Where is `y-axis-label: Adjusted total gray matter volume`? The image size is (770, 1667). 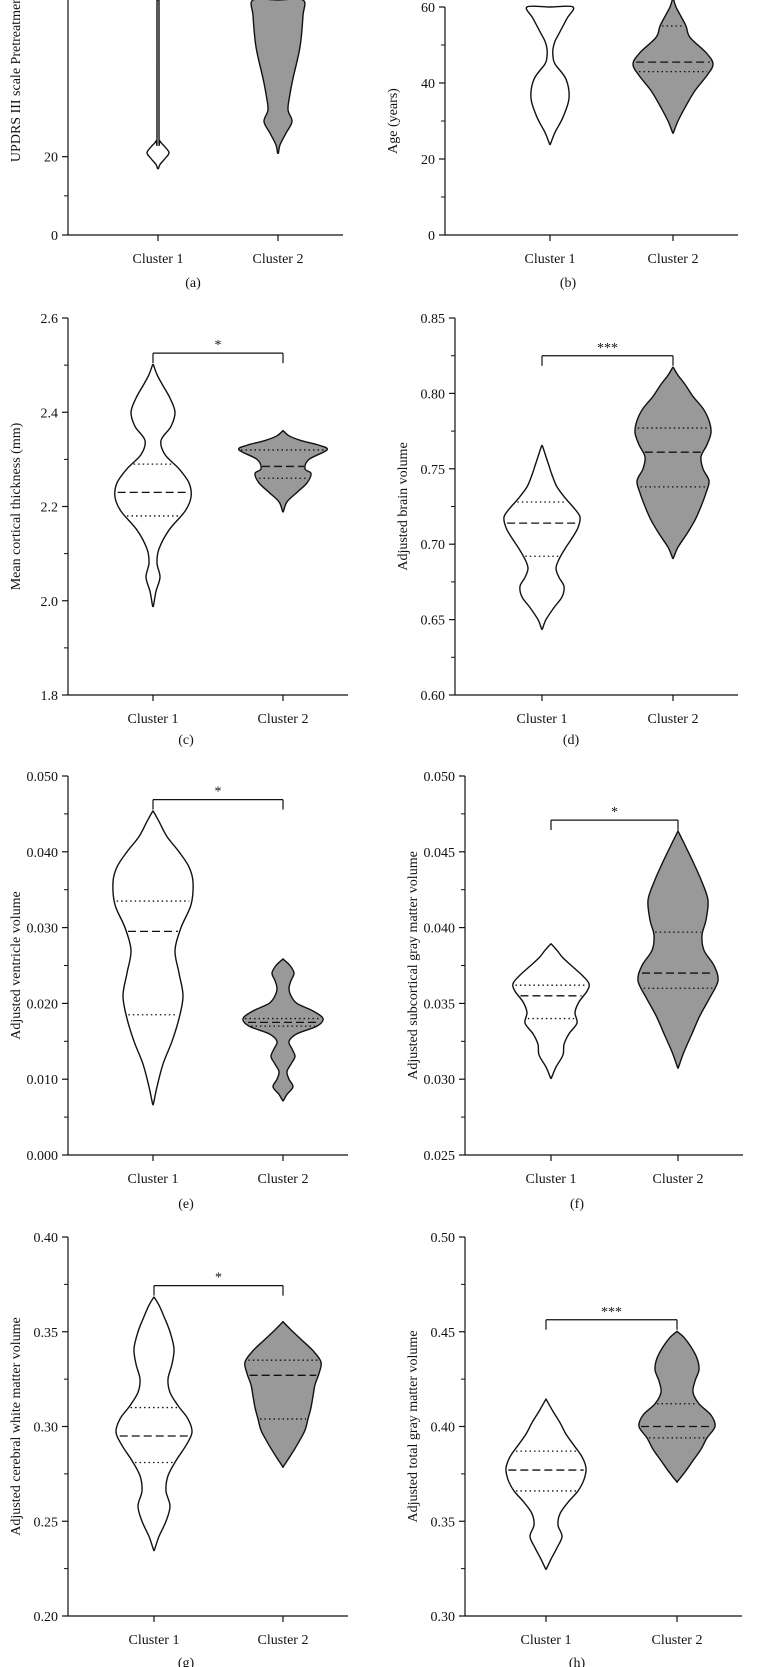
y-axis-label: Adjusted total gray matter volume is located at coordinates (413, 1426).